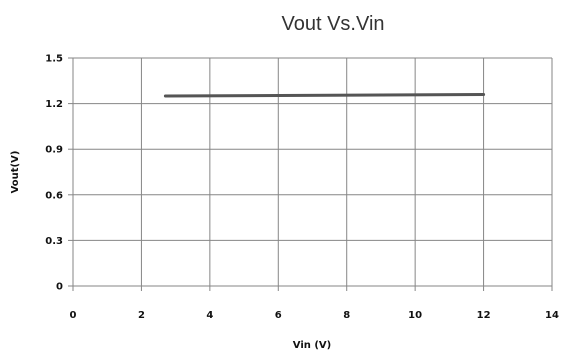 The width and height of the screenshot is (563, 358). What do you see at coordinates (312, 345) in the screenshot?
I see `x-axis-label: Vin (V)` at bounding box center [312, 345].